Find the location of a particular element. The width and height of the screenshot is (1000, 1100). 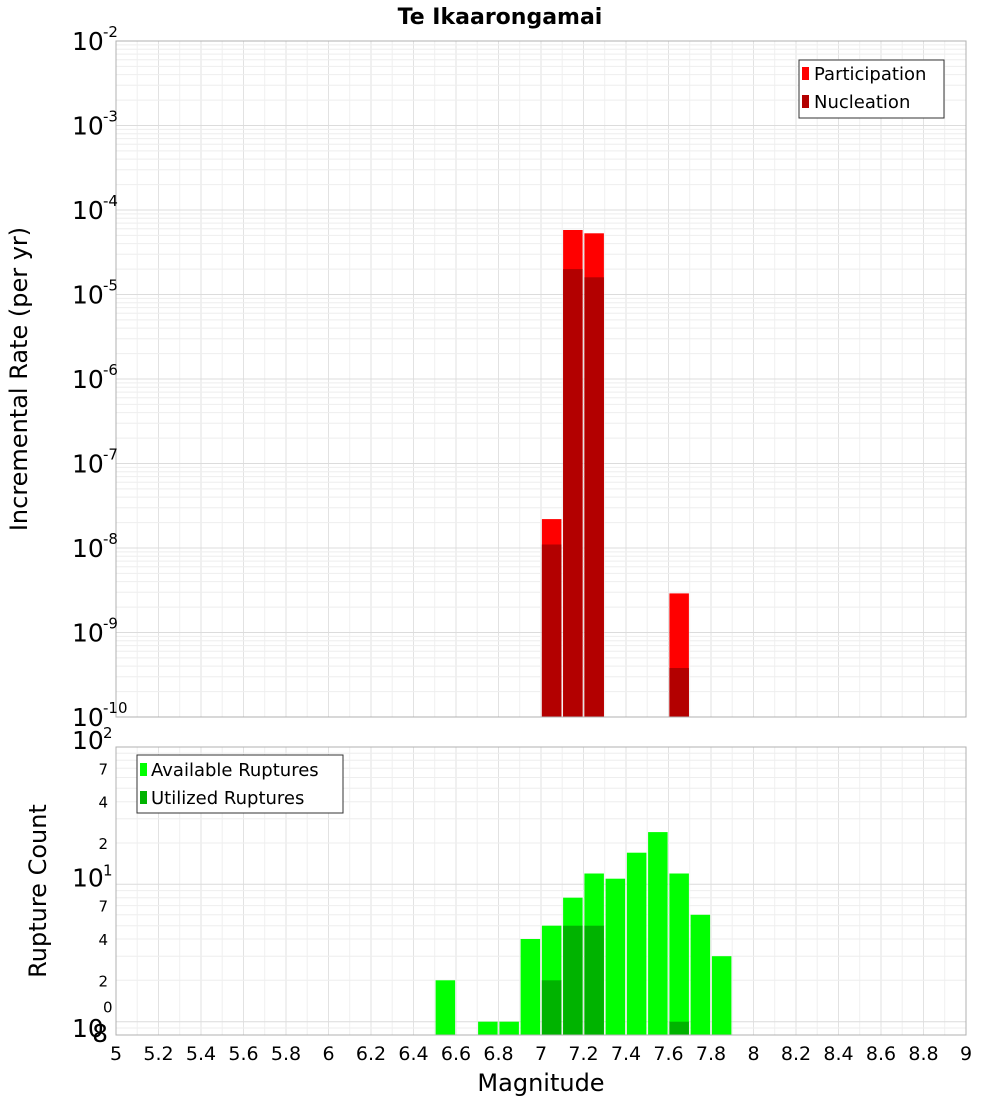

x-tick-label: 7 is located at coordinates (541, 1054).